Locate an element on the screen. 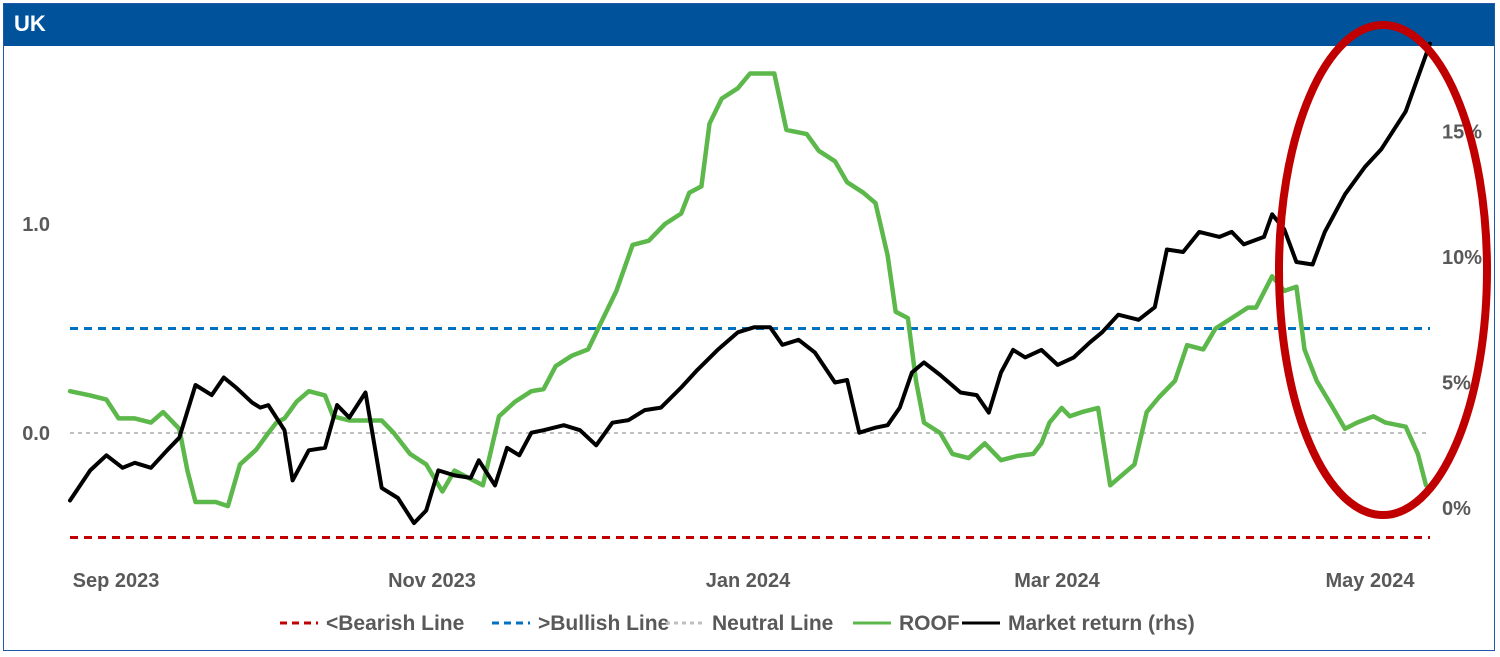  x-tick-label-0: Sep 2023 is located at coordinates (116, 581).